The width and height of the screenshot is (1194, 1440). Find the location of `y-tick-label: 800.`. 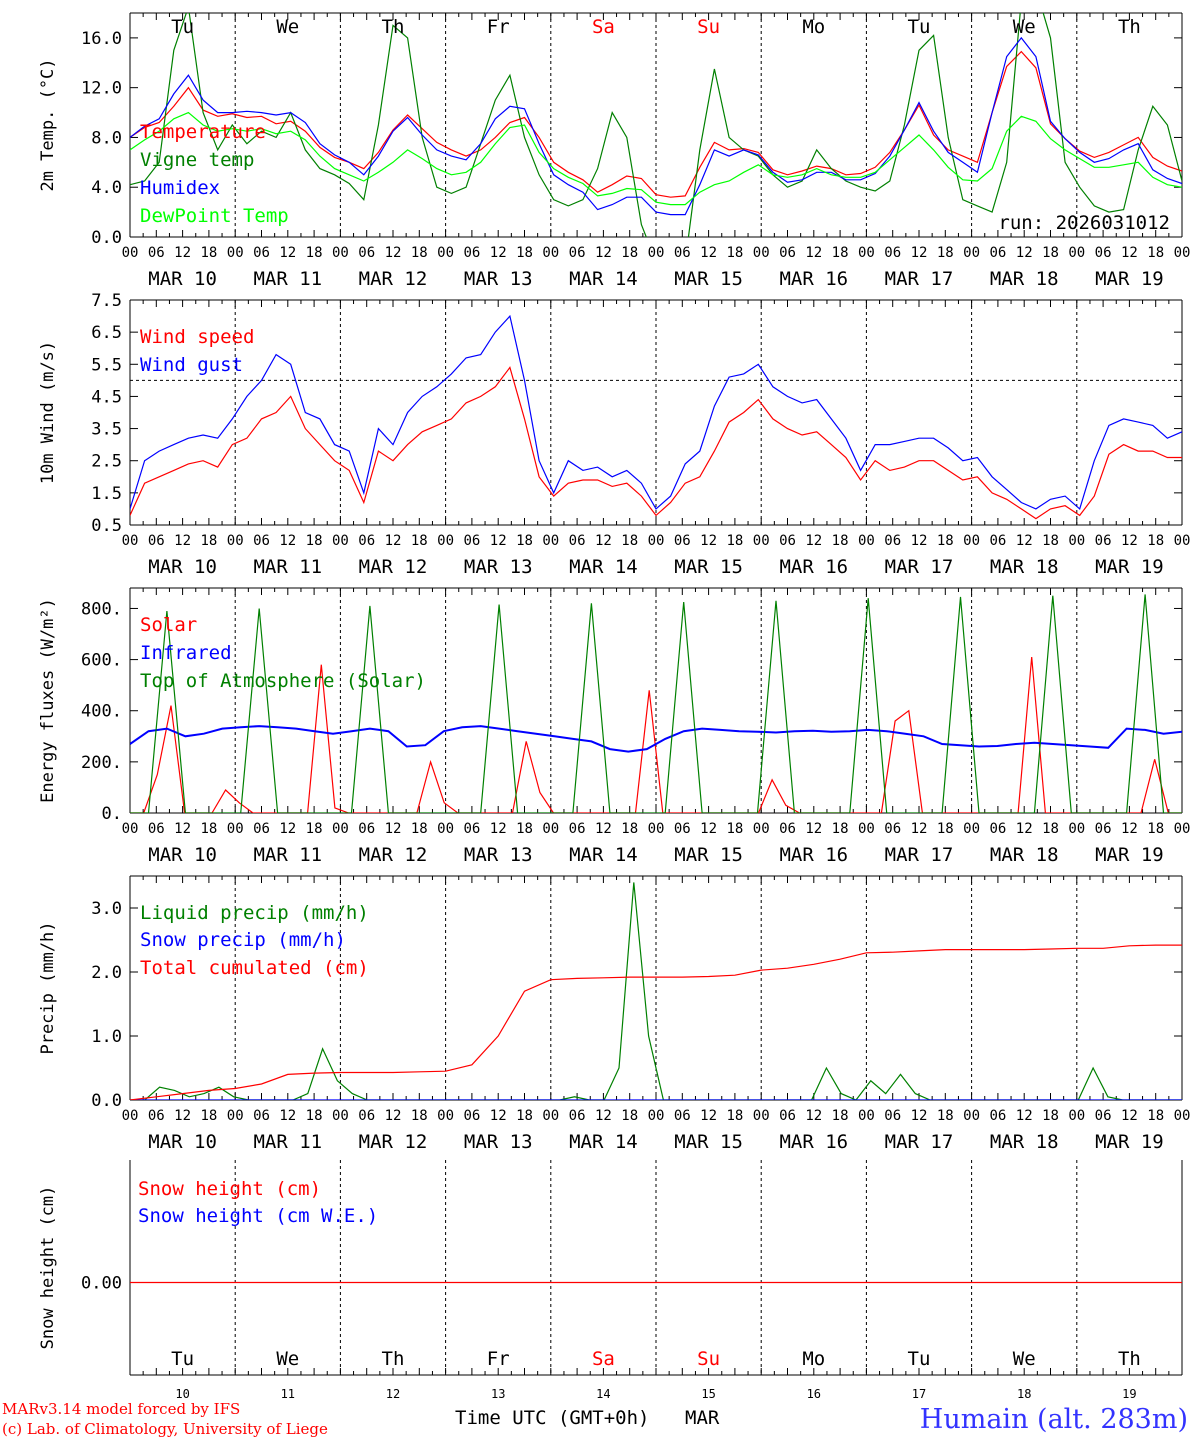

y-tick-label: 800. is located at coordinates (101, 609).